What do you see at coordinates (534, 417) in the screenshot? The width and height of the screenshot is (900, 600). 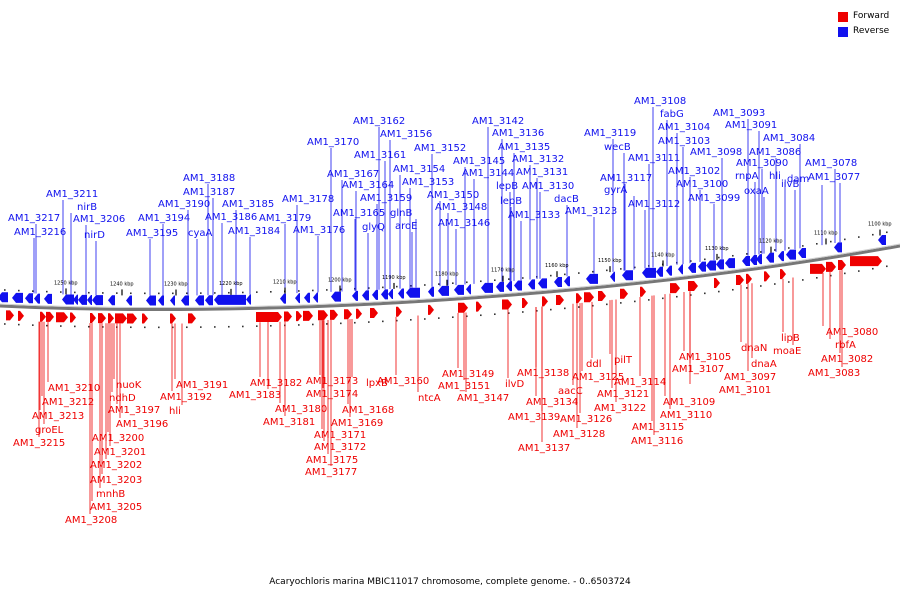 I see `forward-gene-label: AM1_3139` at bounding box center [534, 417].